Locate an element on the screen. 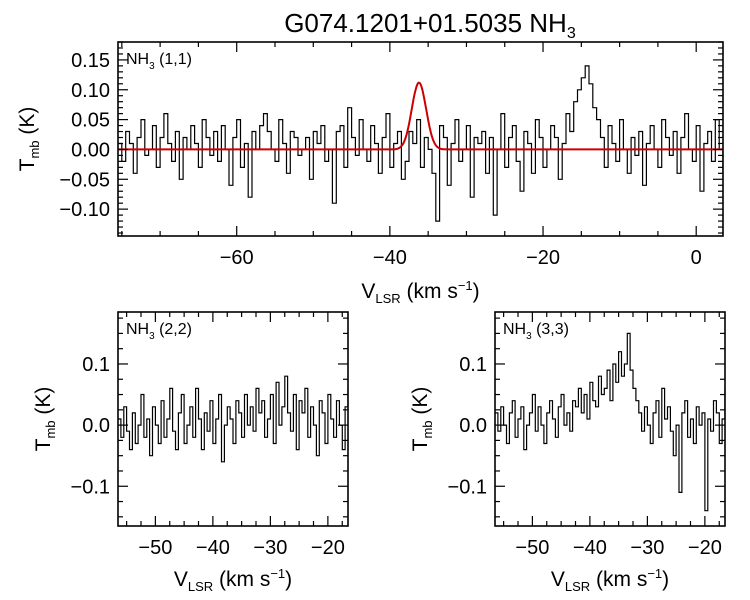 The image size is (750, 600). y-tick-label: 0.15 is located at coordinates (90, 61).